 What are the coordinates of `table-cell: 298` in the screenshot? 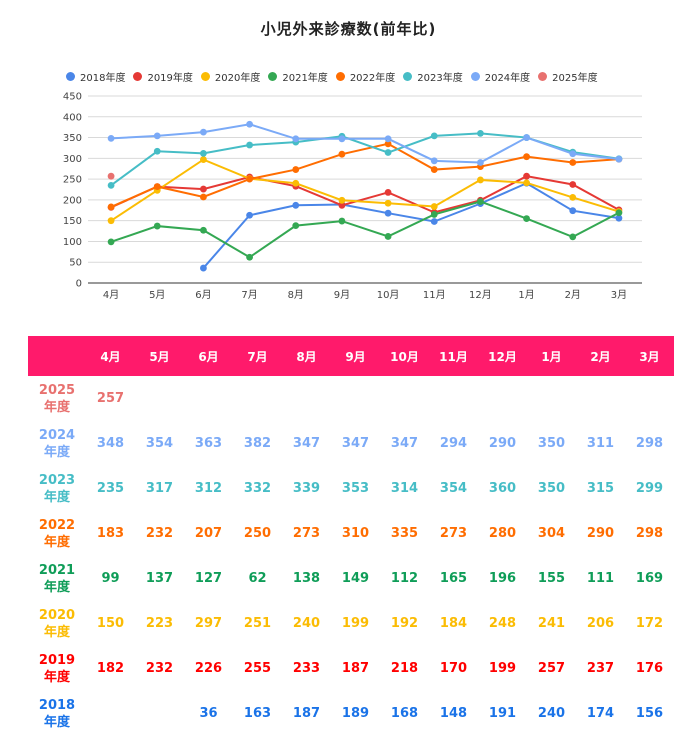 It's located at (649, 443).